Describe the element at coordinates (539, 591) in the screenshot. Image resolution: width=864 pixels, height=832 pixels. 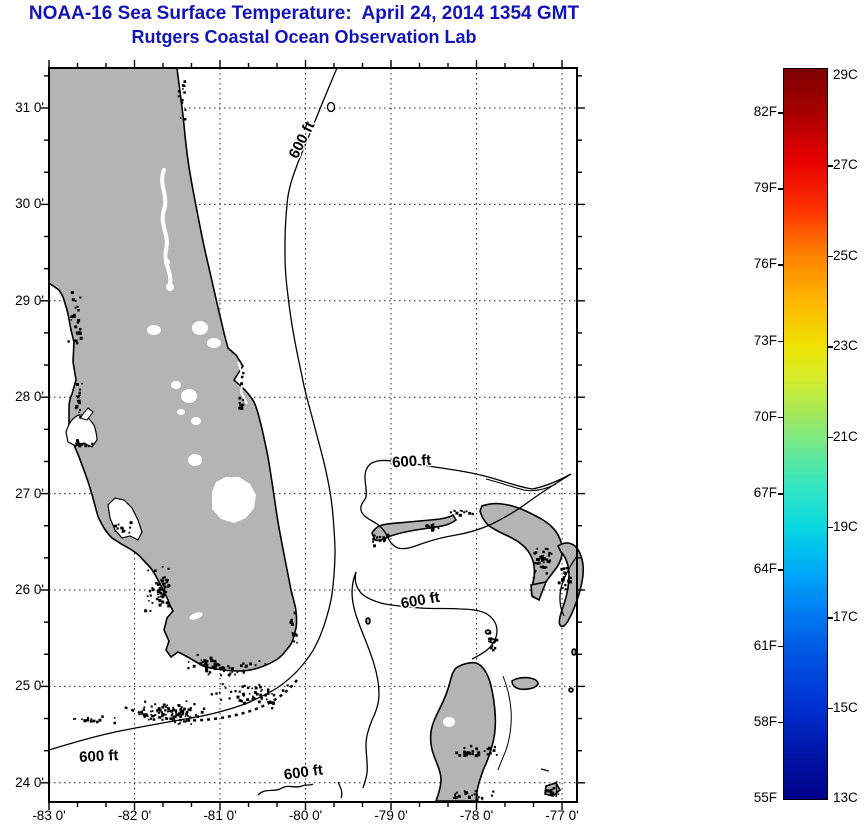
I see `abaco-south-tail` at that location.